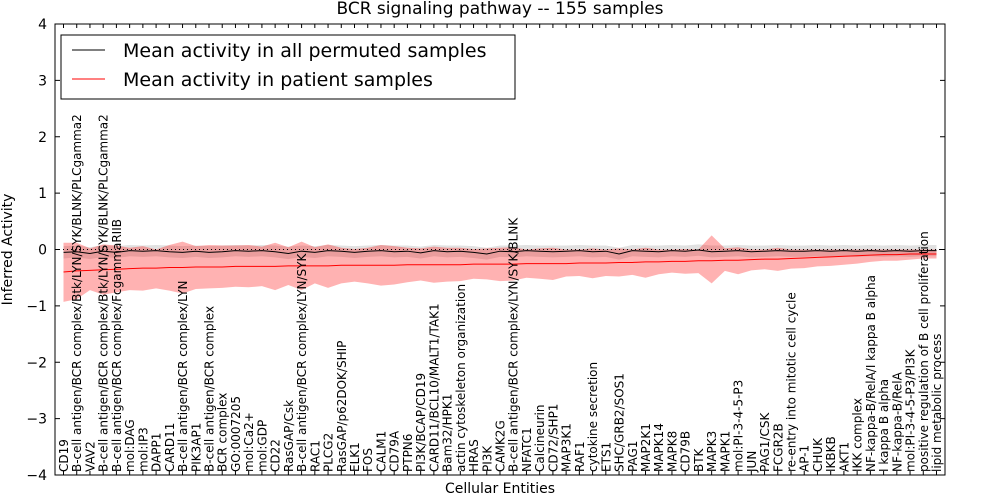  Describe the element at coordinates (42, 25) in the screenshot. I see `y-tick-label-8: 4` at that location.